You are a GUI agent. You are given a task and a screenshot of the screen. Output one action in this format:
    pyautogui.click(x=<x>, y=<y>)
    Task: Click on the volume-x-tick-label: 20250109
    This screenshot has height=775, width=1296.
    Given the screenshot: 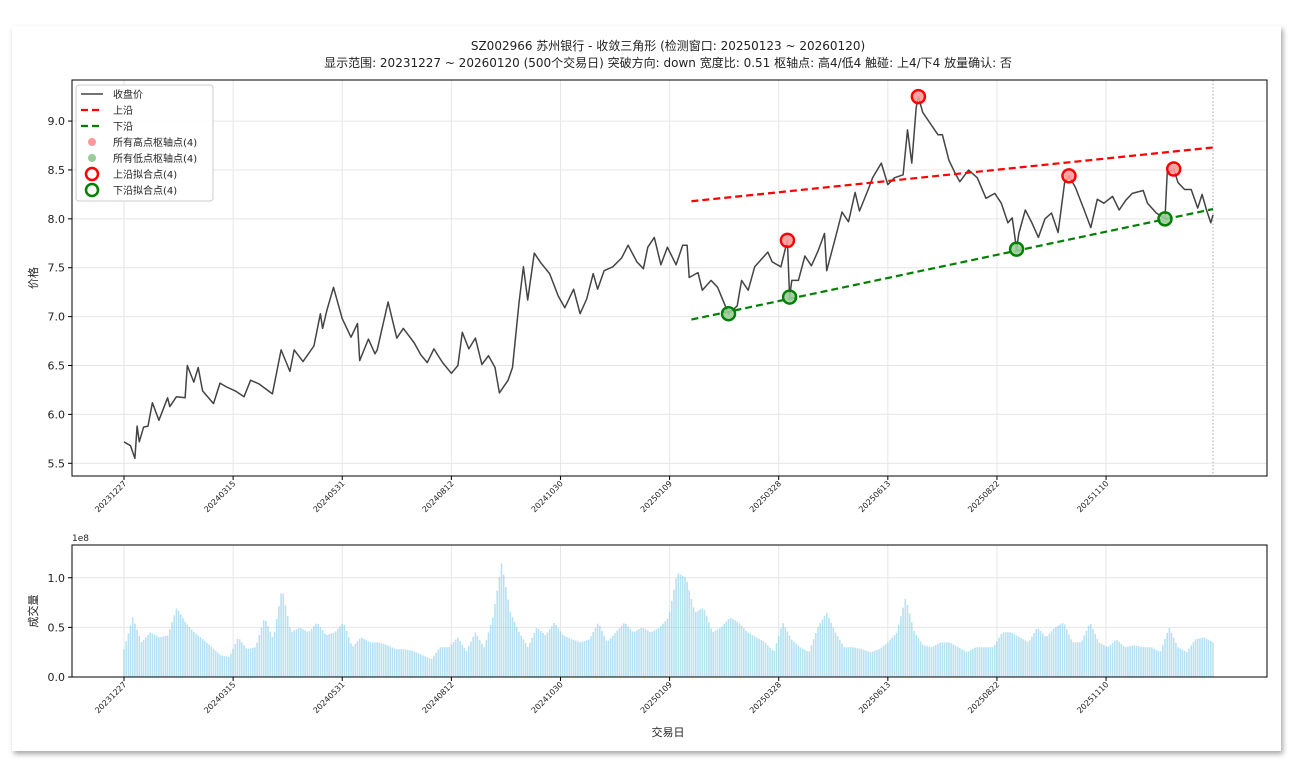 What is the action you would take?
    pyautogui.click(x=656, y=697)
    